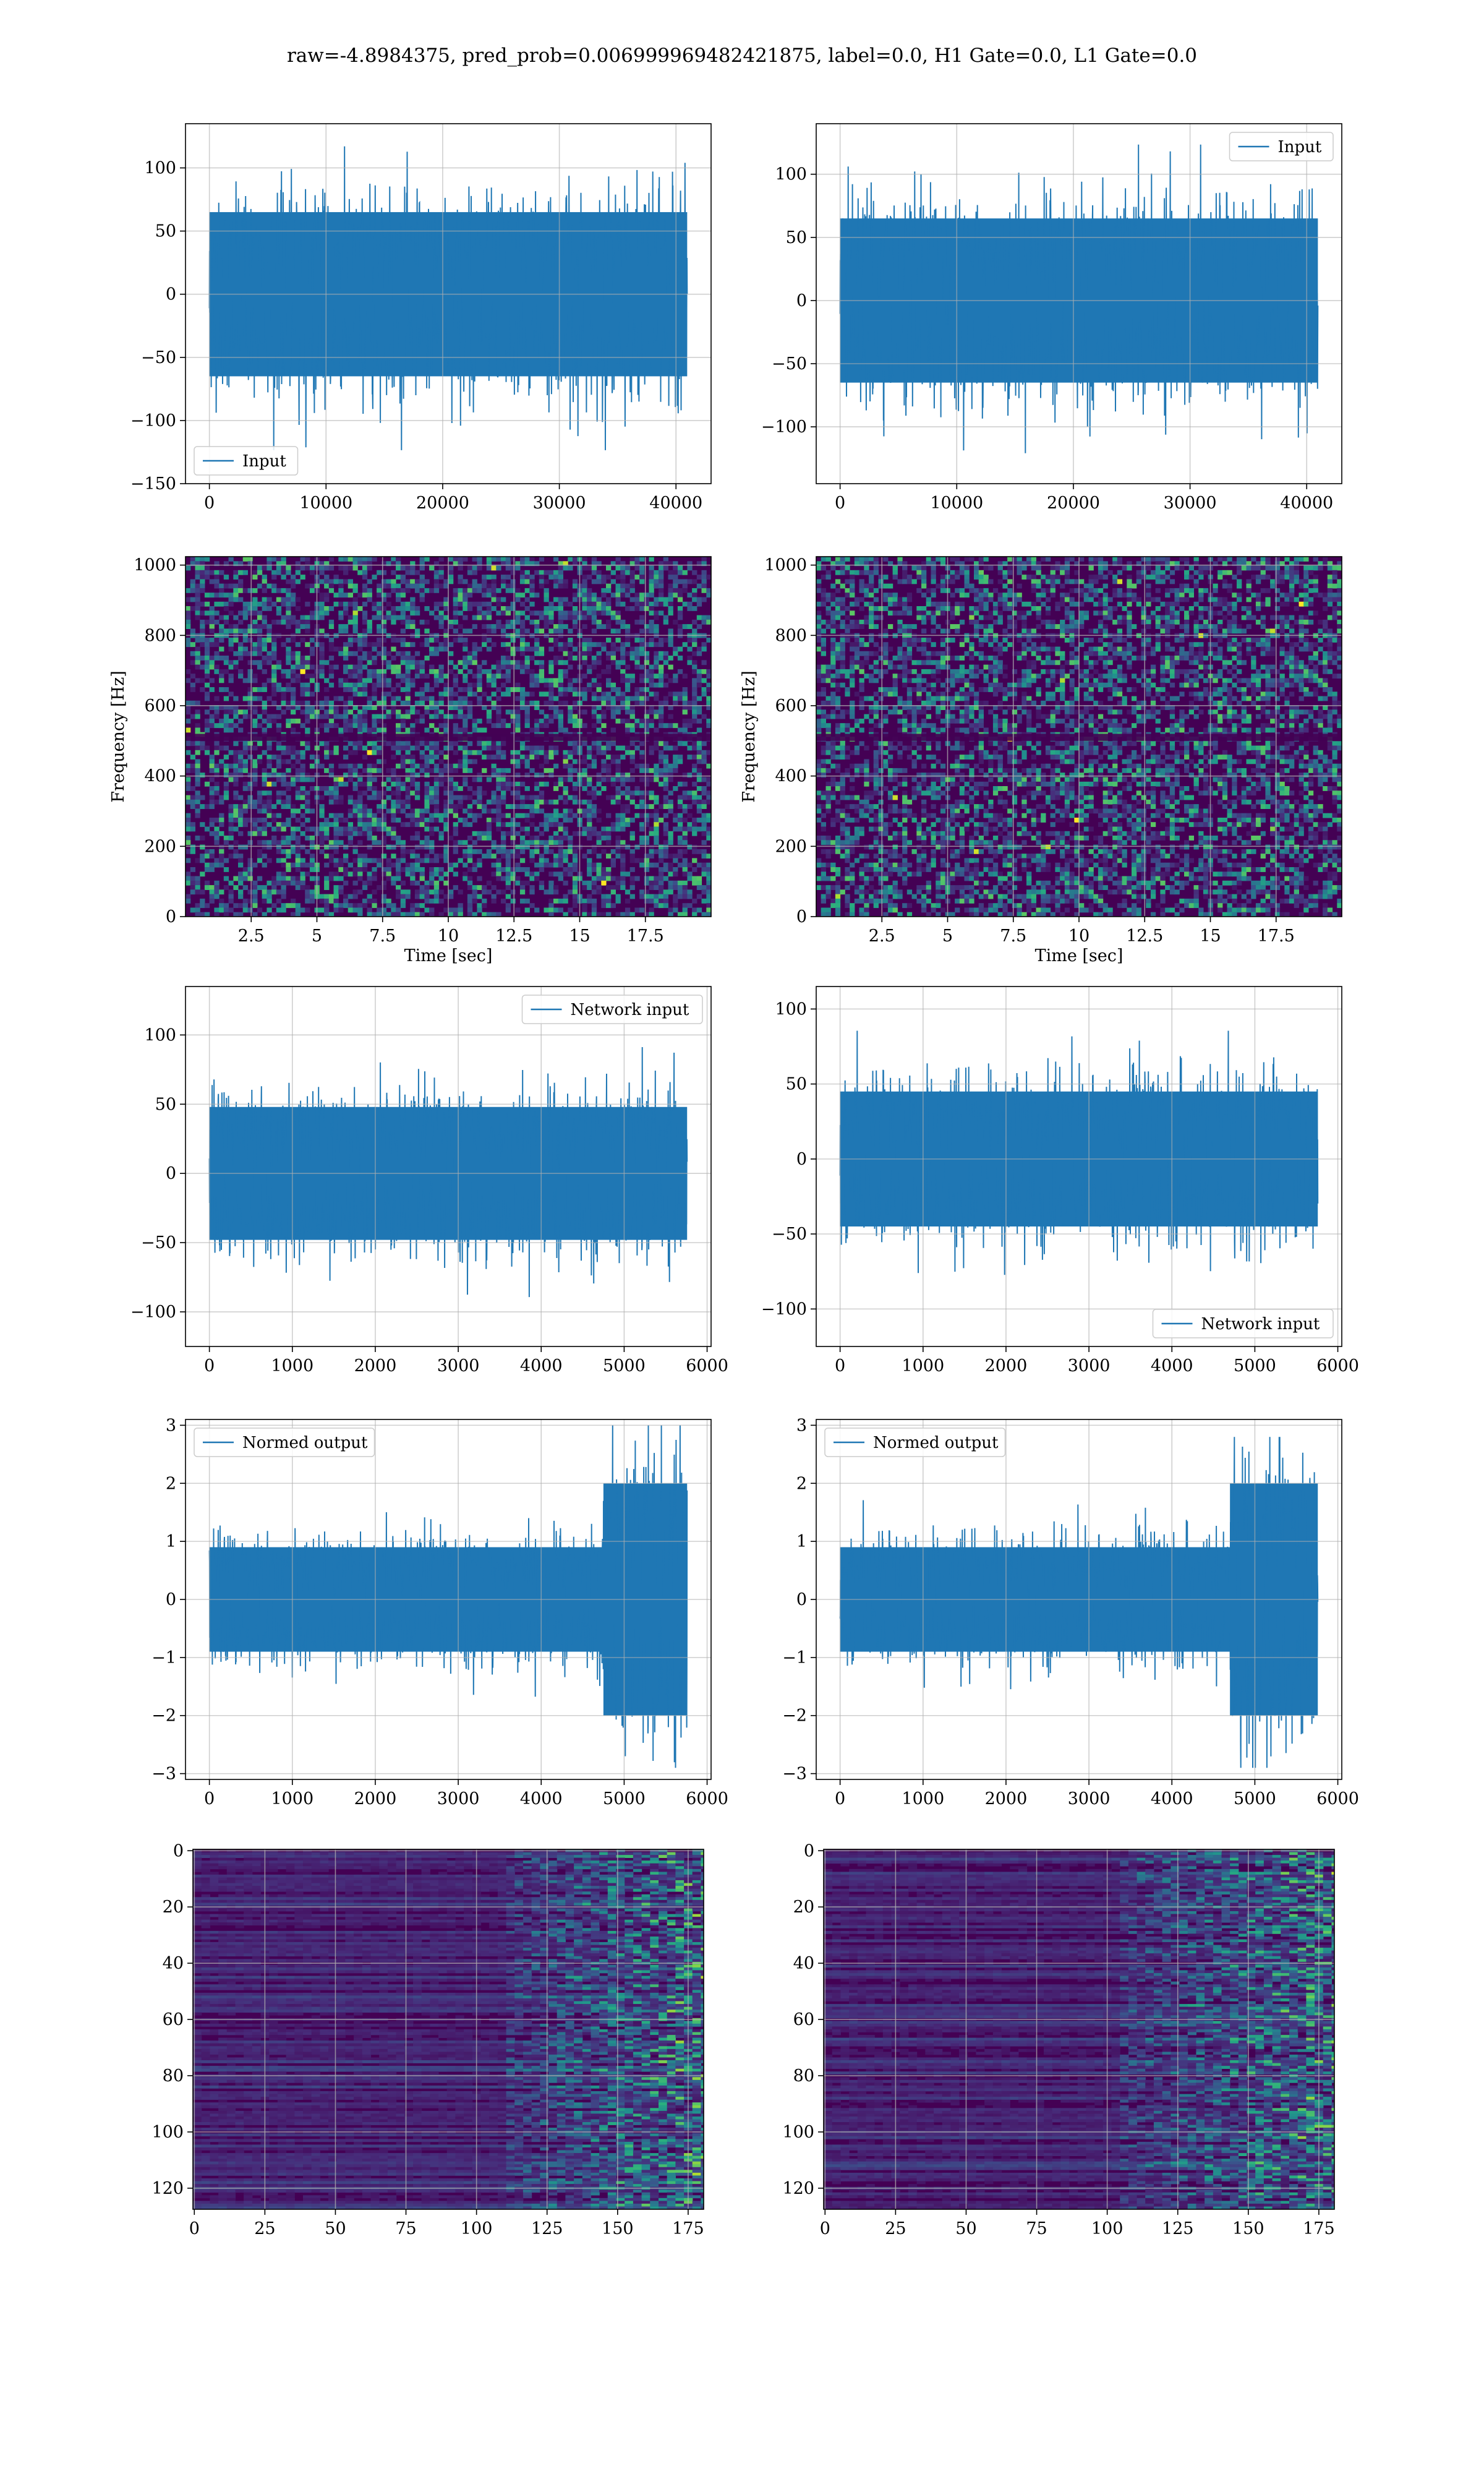 The width and height of the screenshot is (1484, 2474). What do you see at coordinates (153, 484) in the screenshot?
I see `y-tick-label: −150` at bounding box center [153, 484].